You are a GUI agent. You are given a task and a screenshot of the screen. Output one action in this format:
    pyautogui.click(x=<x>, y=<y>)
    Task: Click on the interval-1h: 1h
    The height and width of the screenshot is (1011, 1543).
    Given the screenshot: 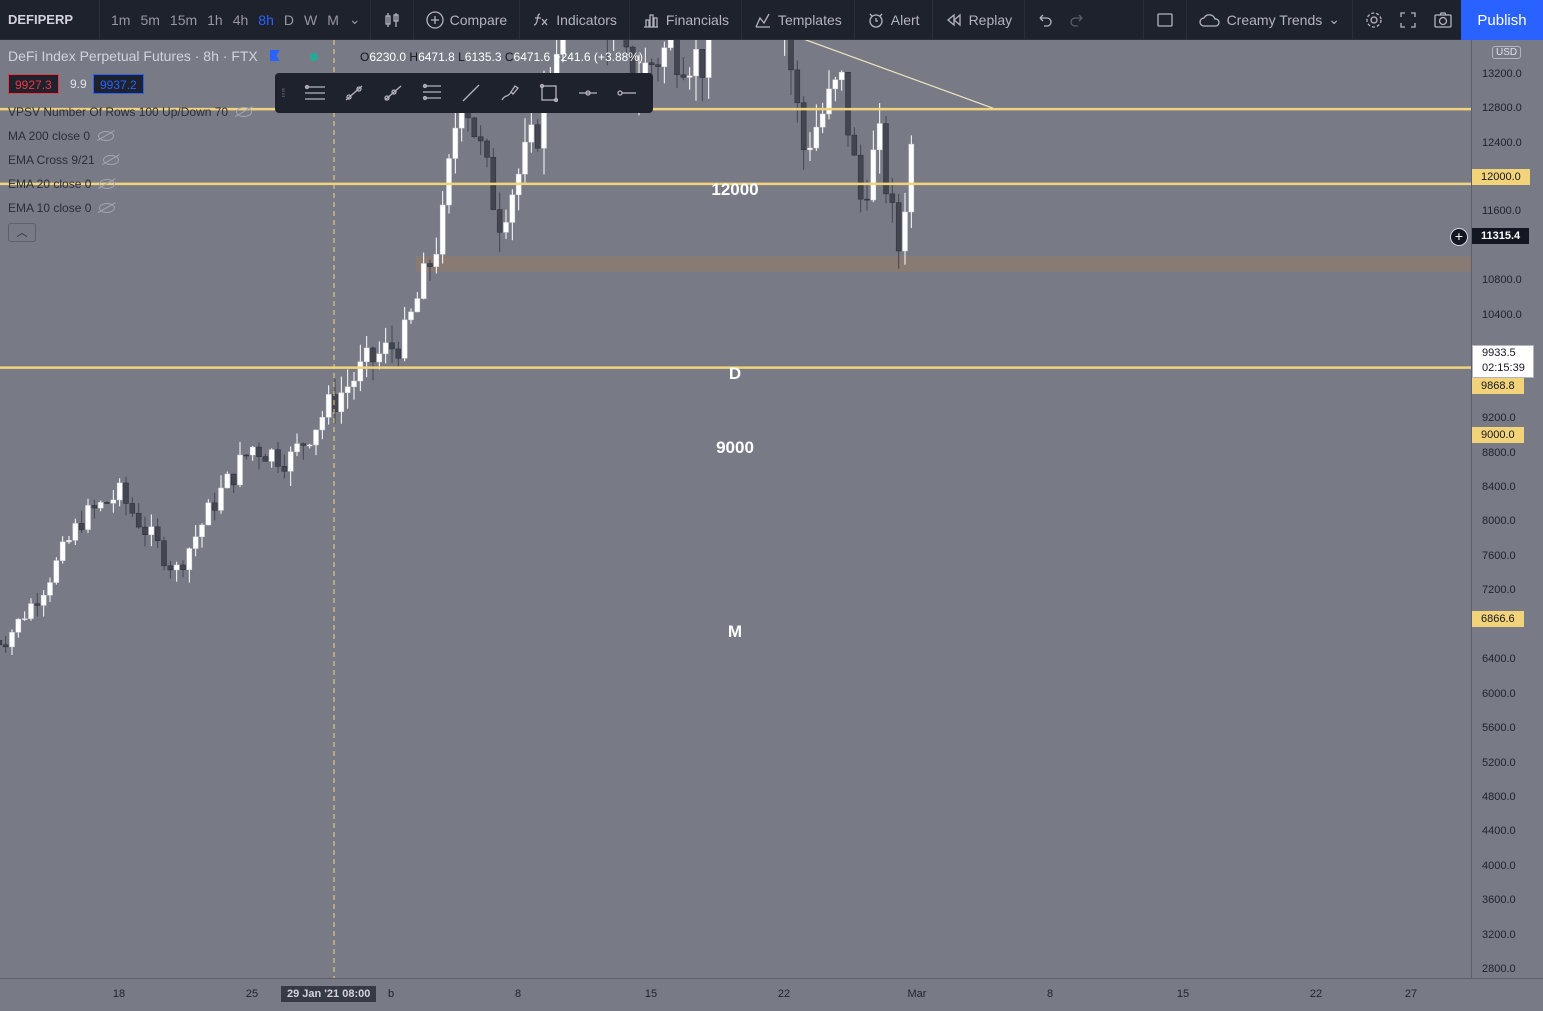 What is the action you would take?
    pyautogui.click(x=215, y=19)
    